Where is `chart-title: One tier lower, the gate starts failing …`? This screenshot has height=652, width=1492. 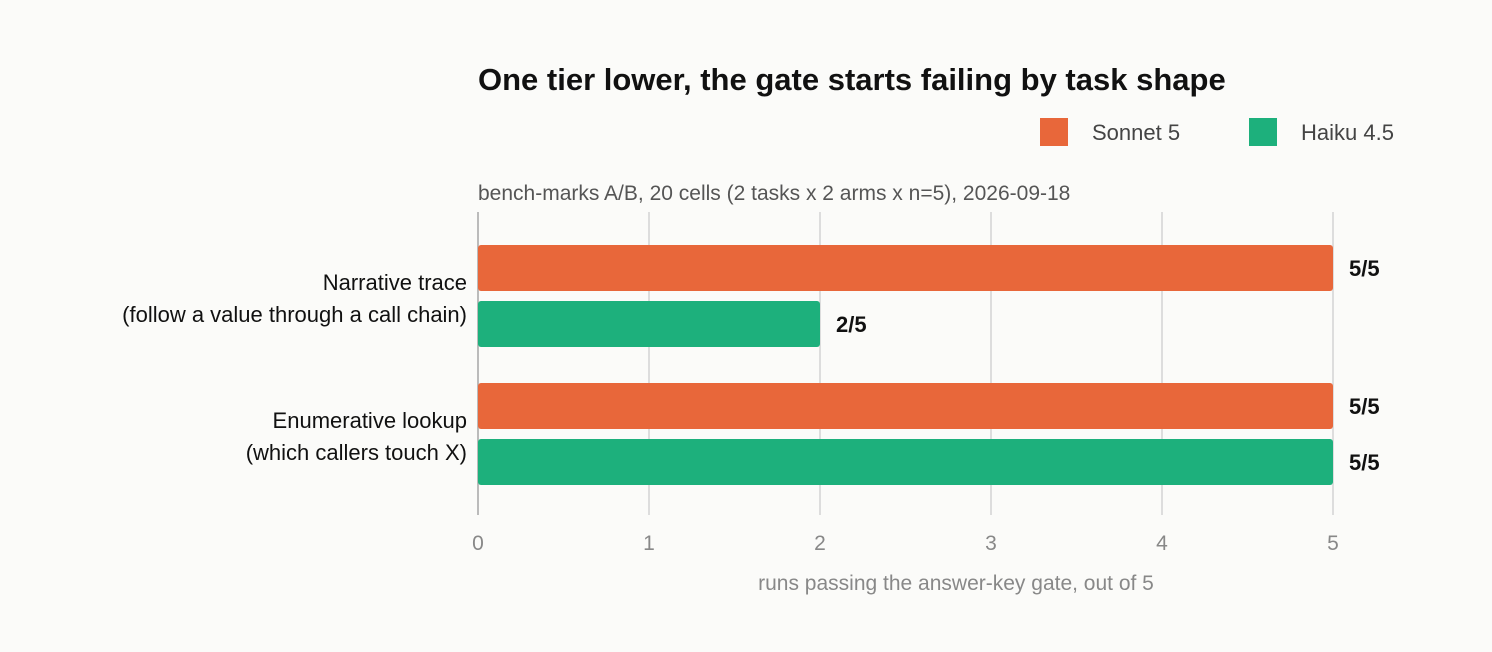
chart-title: One tier lower, the gate starts failing … is located at coordinates (852, 79).